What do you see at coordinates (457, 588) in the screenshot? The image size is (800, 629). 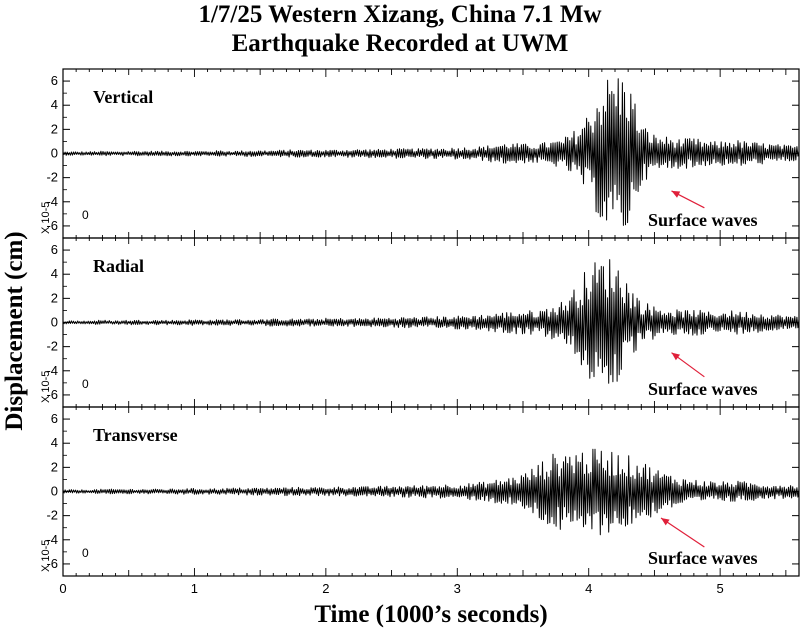 I see `x-tick-label: 3` at bounding box center [457, 588].